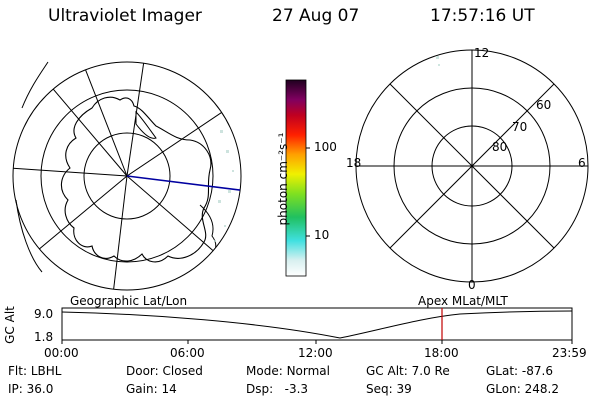 The image size is (600, 400). Describe the element at coordinates (187, 353) in the screenshot. I see `x-tick-0600: 06:00` at that location.